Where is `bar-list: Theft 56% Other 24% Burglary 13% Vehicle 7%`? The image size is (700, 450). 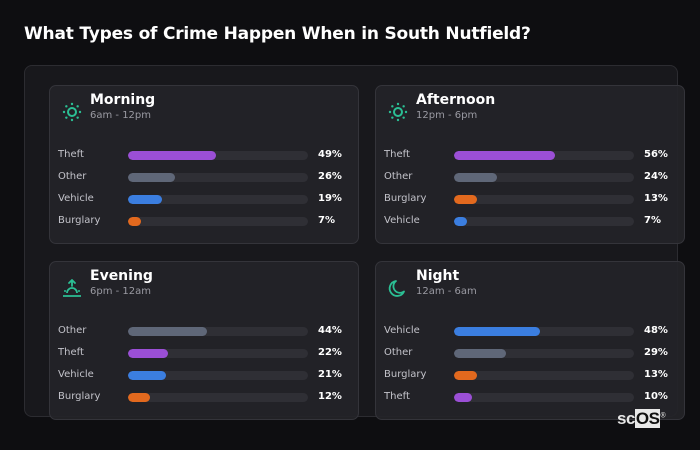 bar-list: Theft 56% Other 24% Burglary 13% Vehicle 7% is located at coordinates (531, 192).